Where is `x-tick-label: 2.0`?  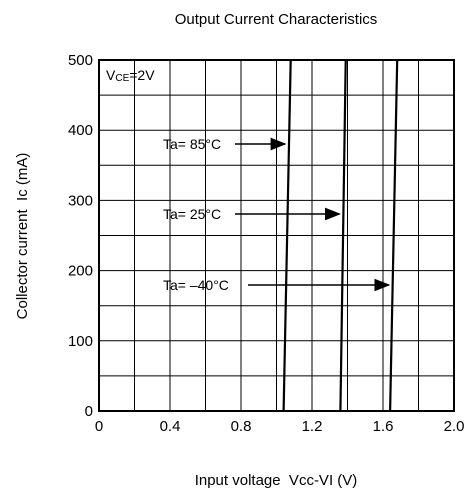
x-tick-label: 2.0 is located at coordinates (454, 426).